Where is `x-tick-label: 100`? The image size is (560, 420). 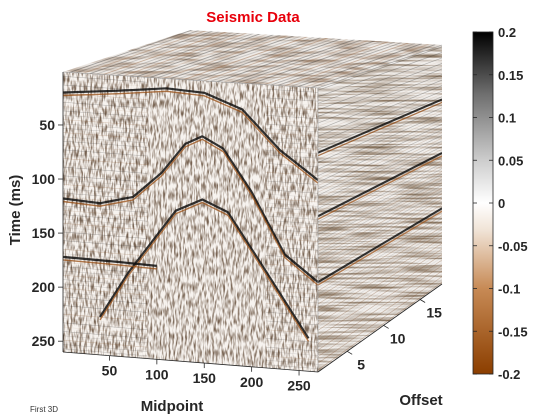 x-tick-label: 100 is located at coordinates (157, 374).